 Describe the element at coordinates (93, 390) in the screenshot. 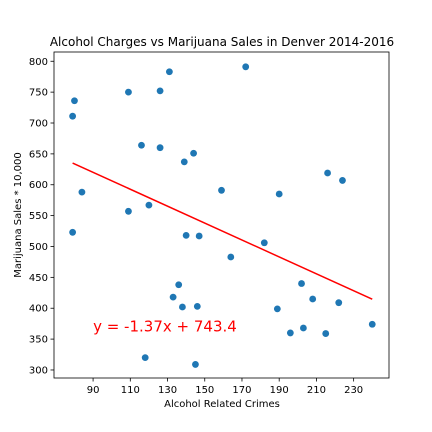

I see `x-tick-label: 90` at that location.